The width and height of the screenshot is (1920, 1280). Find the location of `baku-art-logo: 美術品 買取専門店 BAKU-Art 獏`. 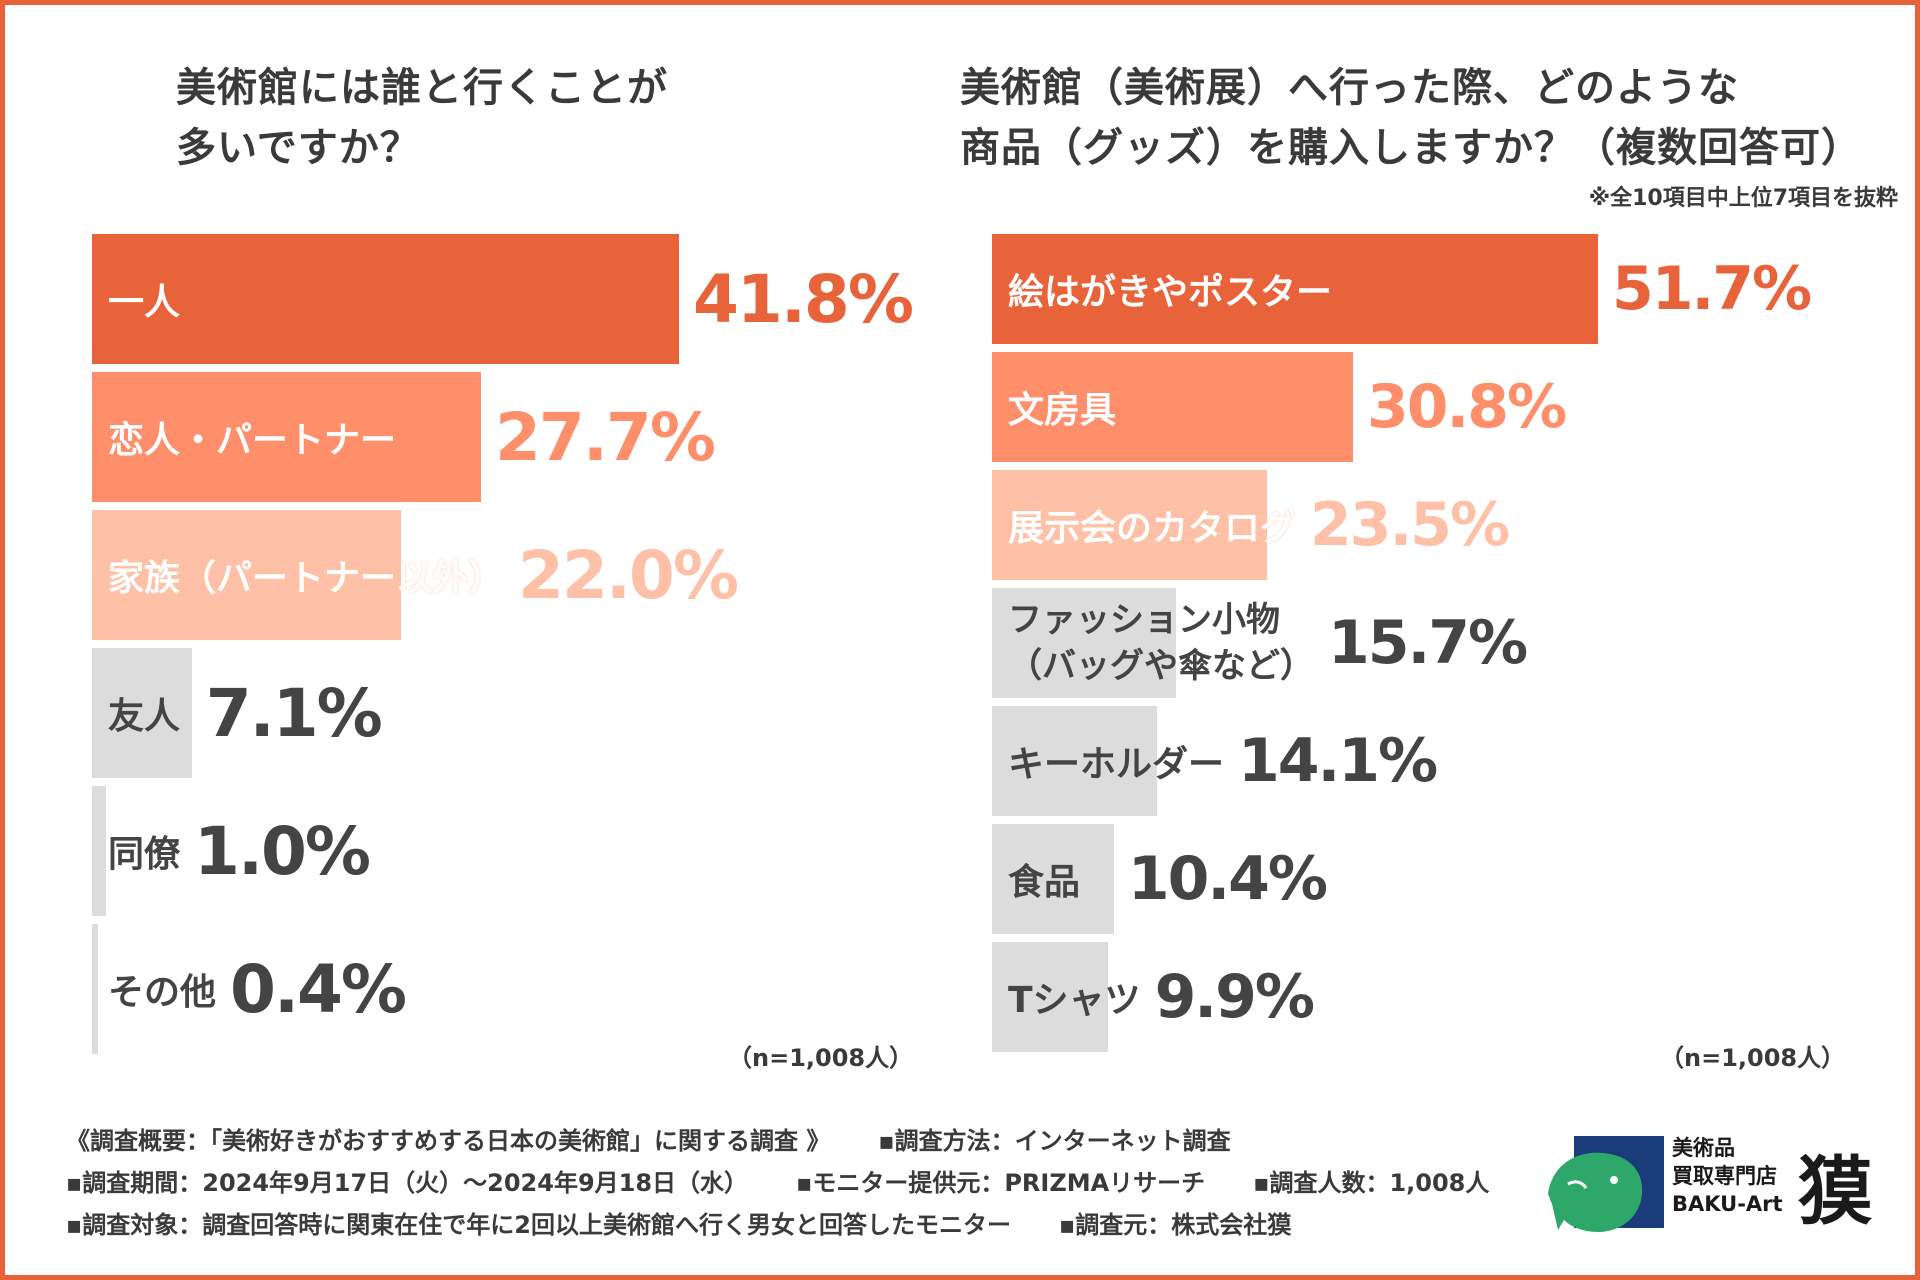

baku-art-logo: 美術品 買取専門店 BAKU-Art 獏 is located at coordinates (1713, 1184).